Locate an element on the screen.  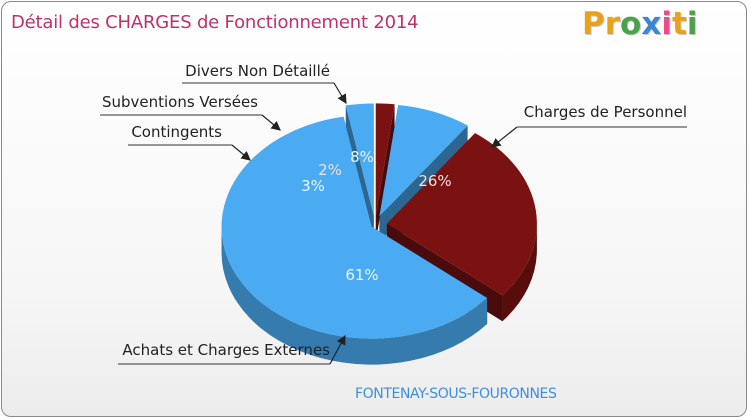
logo-letter: P is located at coordinates (593, 24).